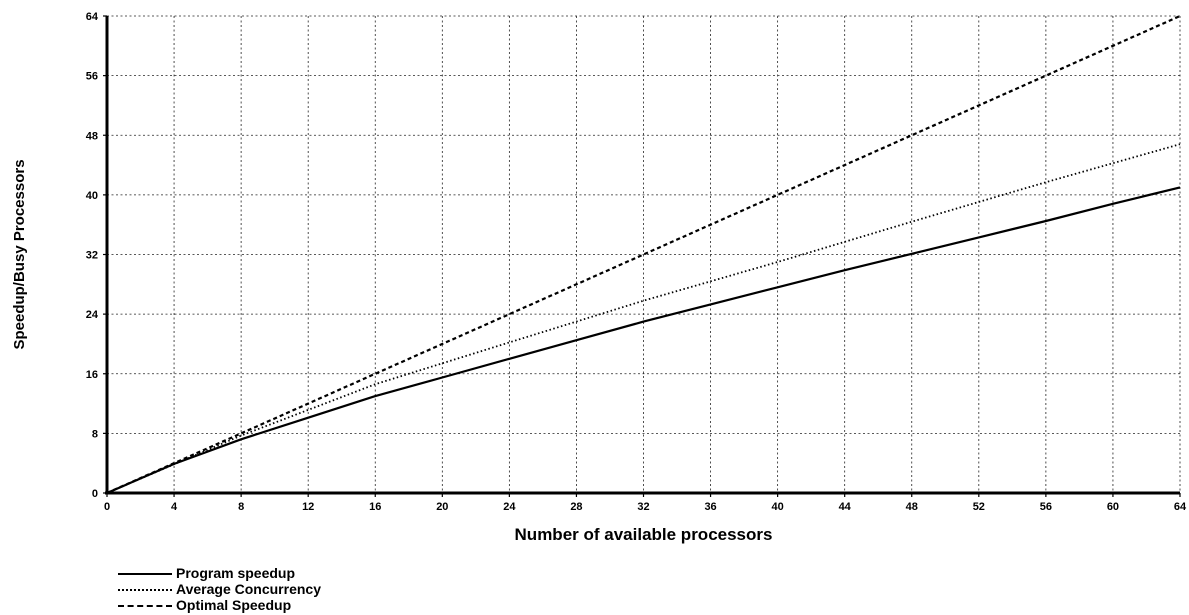  What do you see at coordinates (92, 136) in the screenshot?
I see `y-tick-label: 48` at bounding box center [92, 136].